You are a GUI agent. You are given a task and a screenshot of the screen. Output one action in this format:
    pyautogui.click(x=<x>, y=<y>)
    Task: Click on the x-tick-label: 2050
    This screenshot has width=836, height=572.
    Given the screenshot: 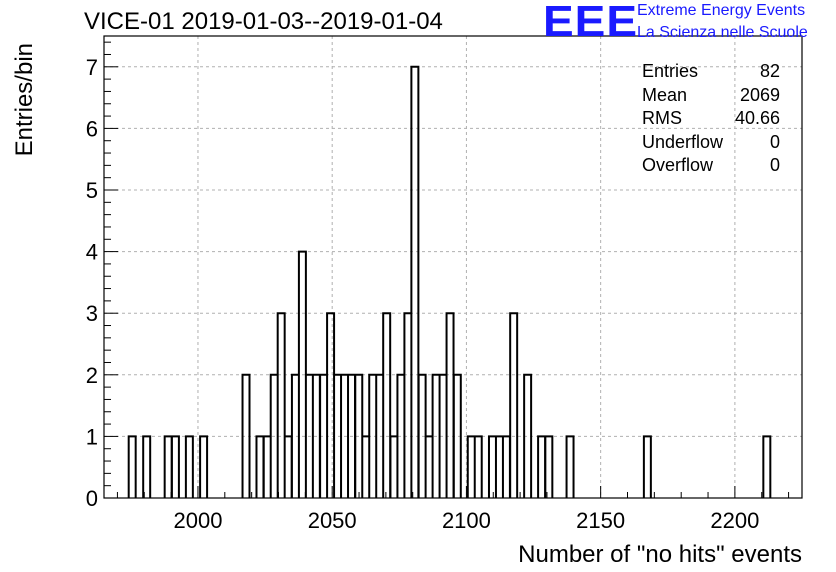 What is the action you would take?
    pyautogui.click(x=332, y=520)
    